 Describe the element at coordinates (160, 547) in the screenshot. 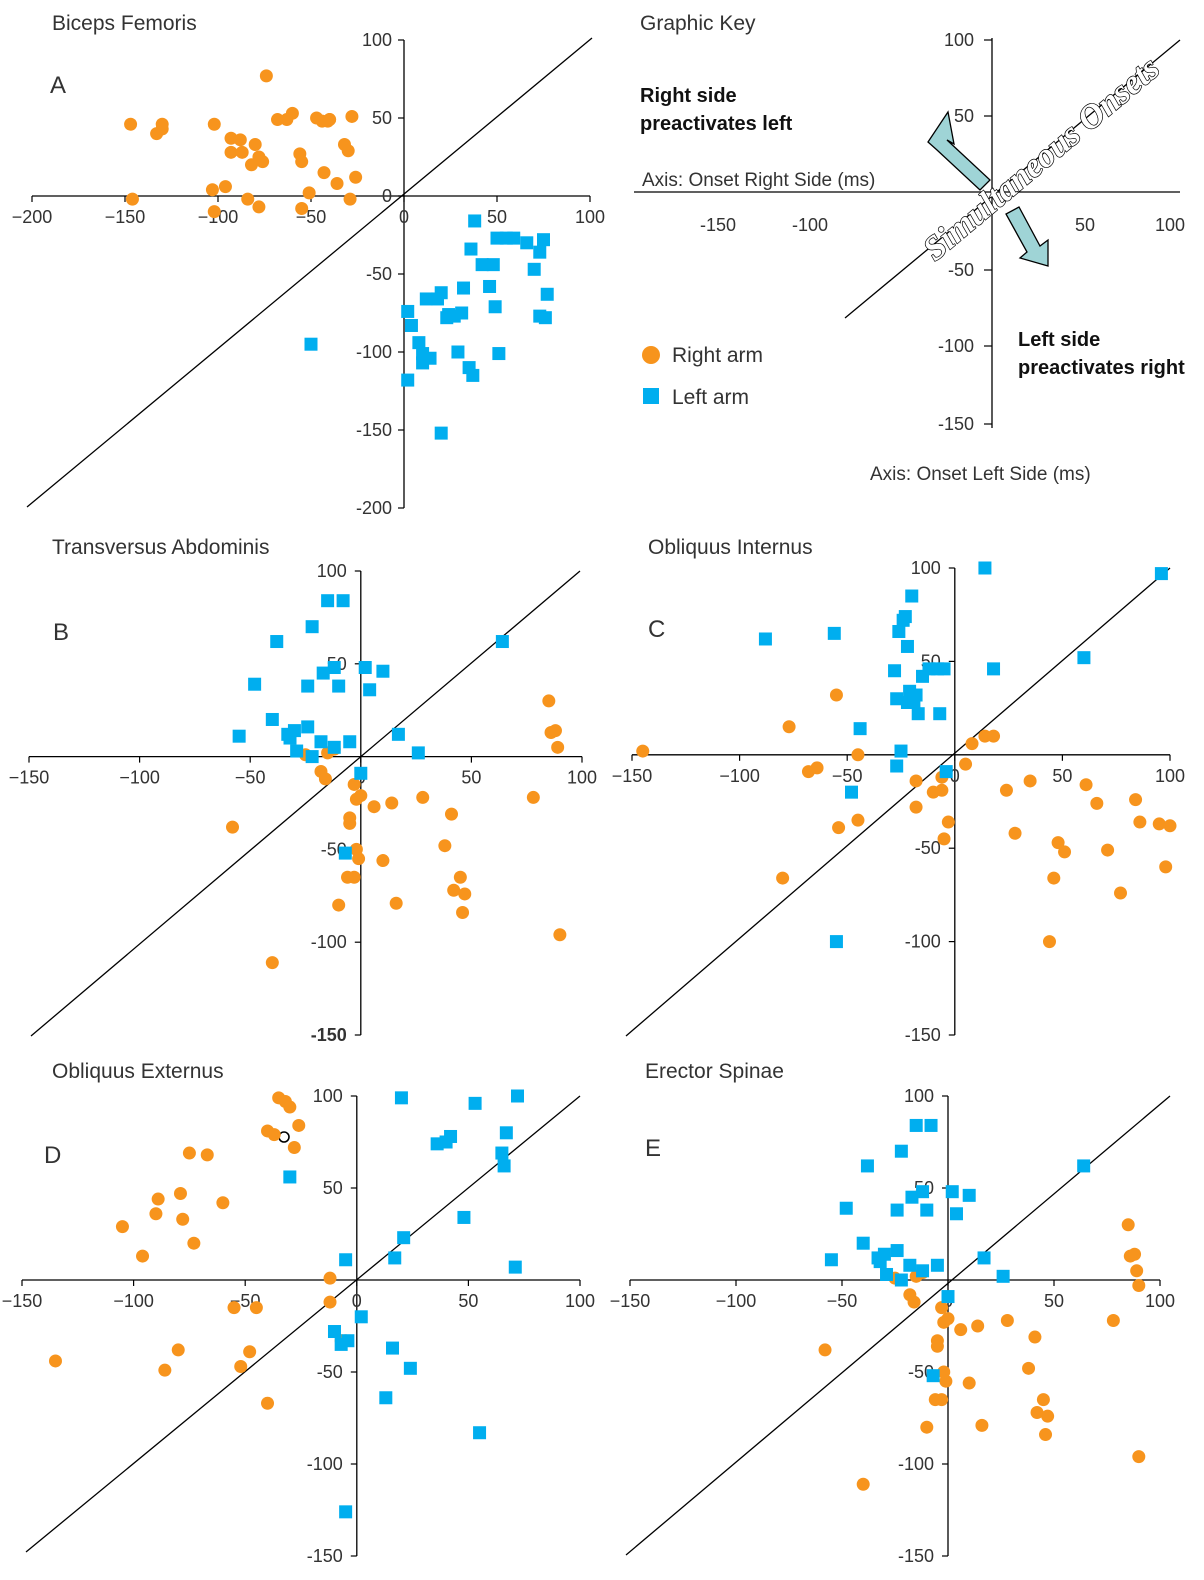

I see `panel-b-title: Transversus Abdominis` at that location.